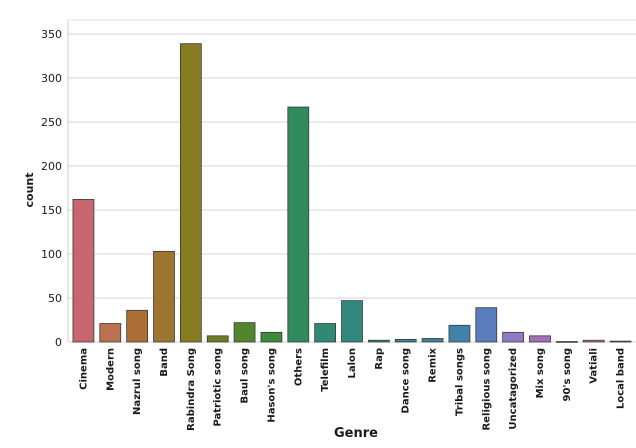 This screenshot has height=448, width=636. I want to click on x-tick-label: Dance song, so click(406, 380).